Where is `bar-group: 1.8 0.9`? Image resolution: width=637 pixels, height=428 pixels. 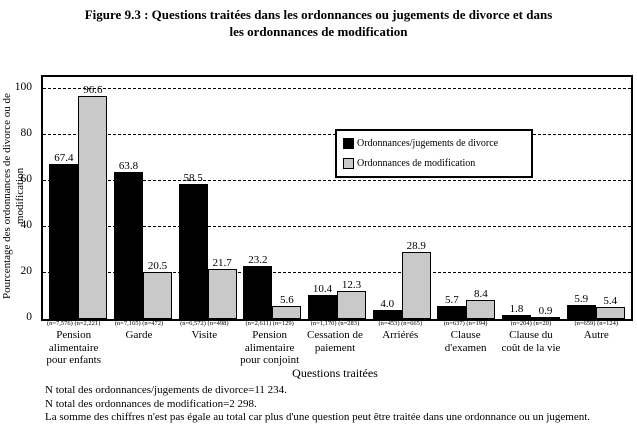
bar-group: 1.8 0.9 is located at coordinates (531, 198).